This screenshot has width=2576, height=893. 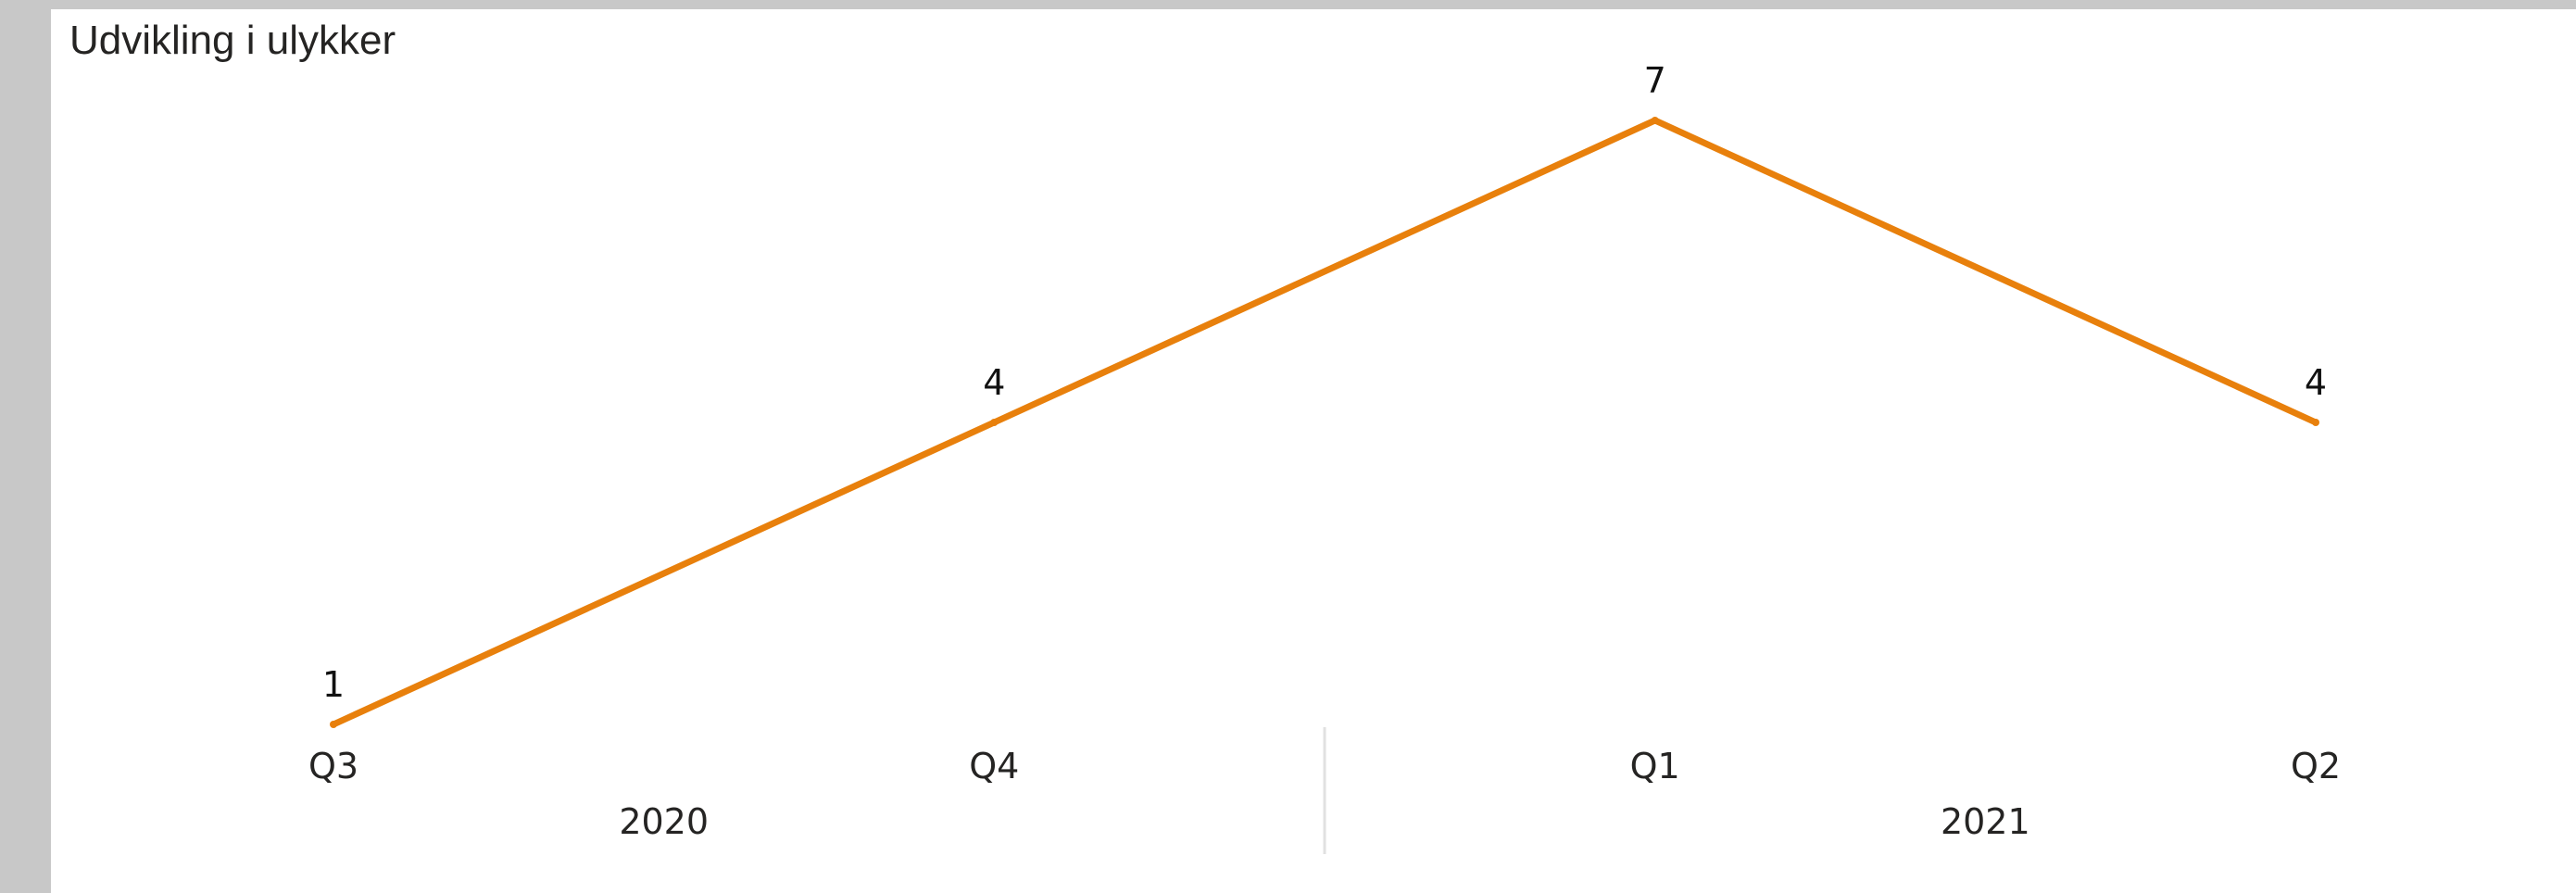 I want to click on x-tick-label: Q3, so click(x=333, y=766).